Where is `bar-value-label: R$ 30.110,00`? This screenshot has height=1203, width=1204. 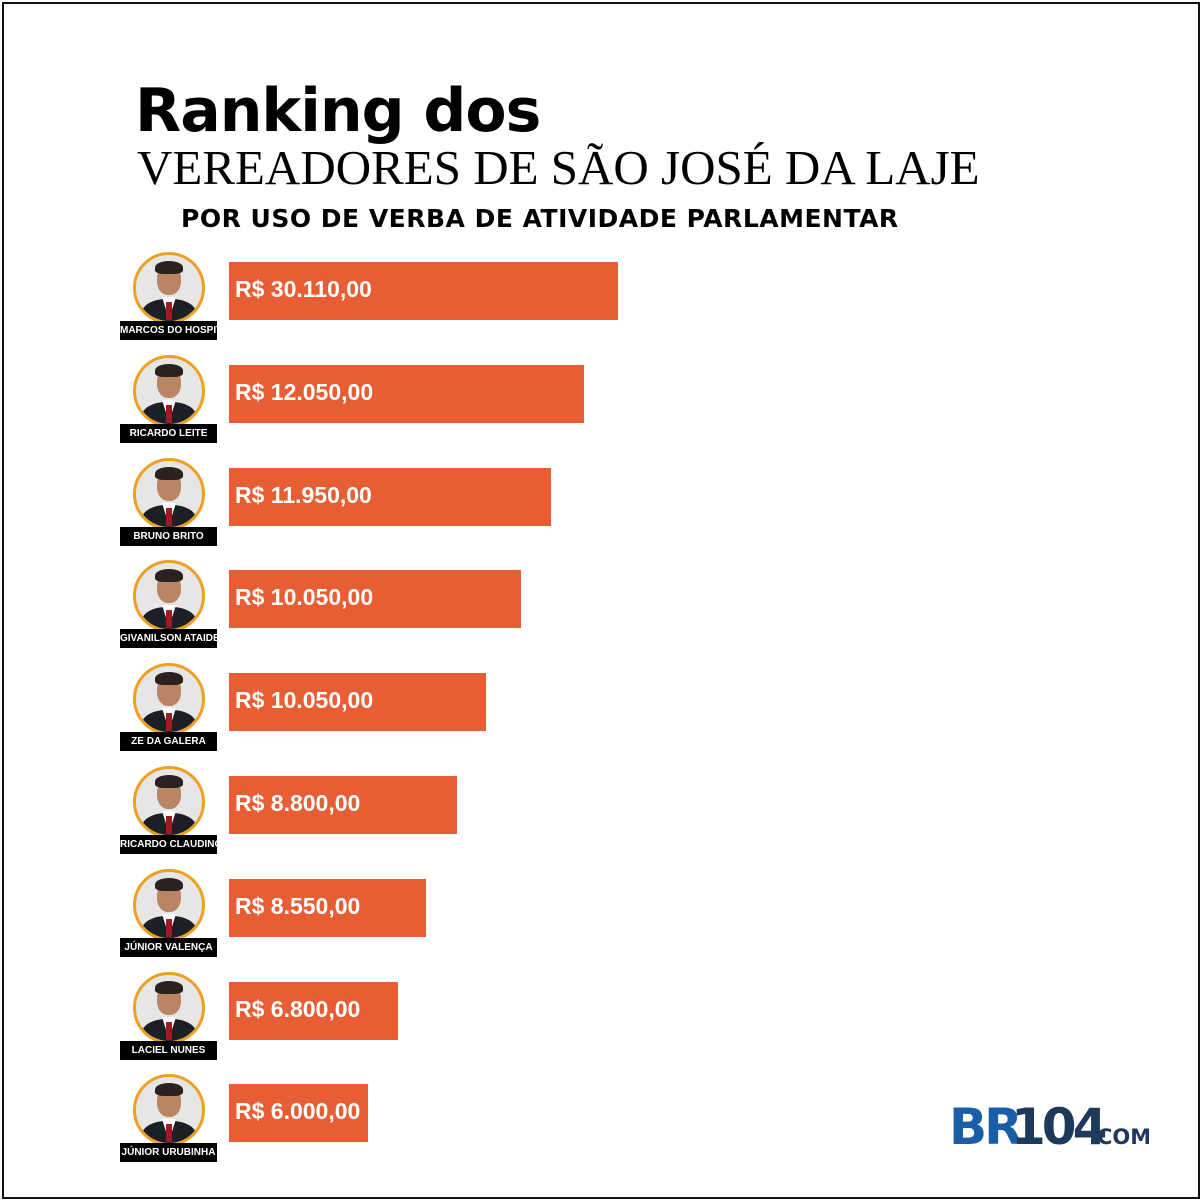
bar-value-label: R$ 30.110,00 is located at coordinates (303, 289).